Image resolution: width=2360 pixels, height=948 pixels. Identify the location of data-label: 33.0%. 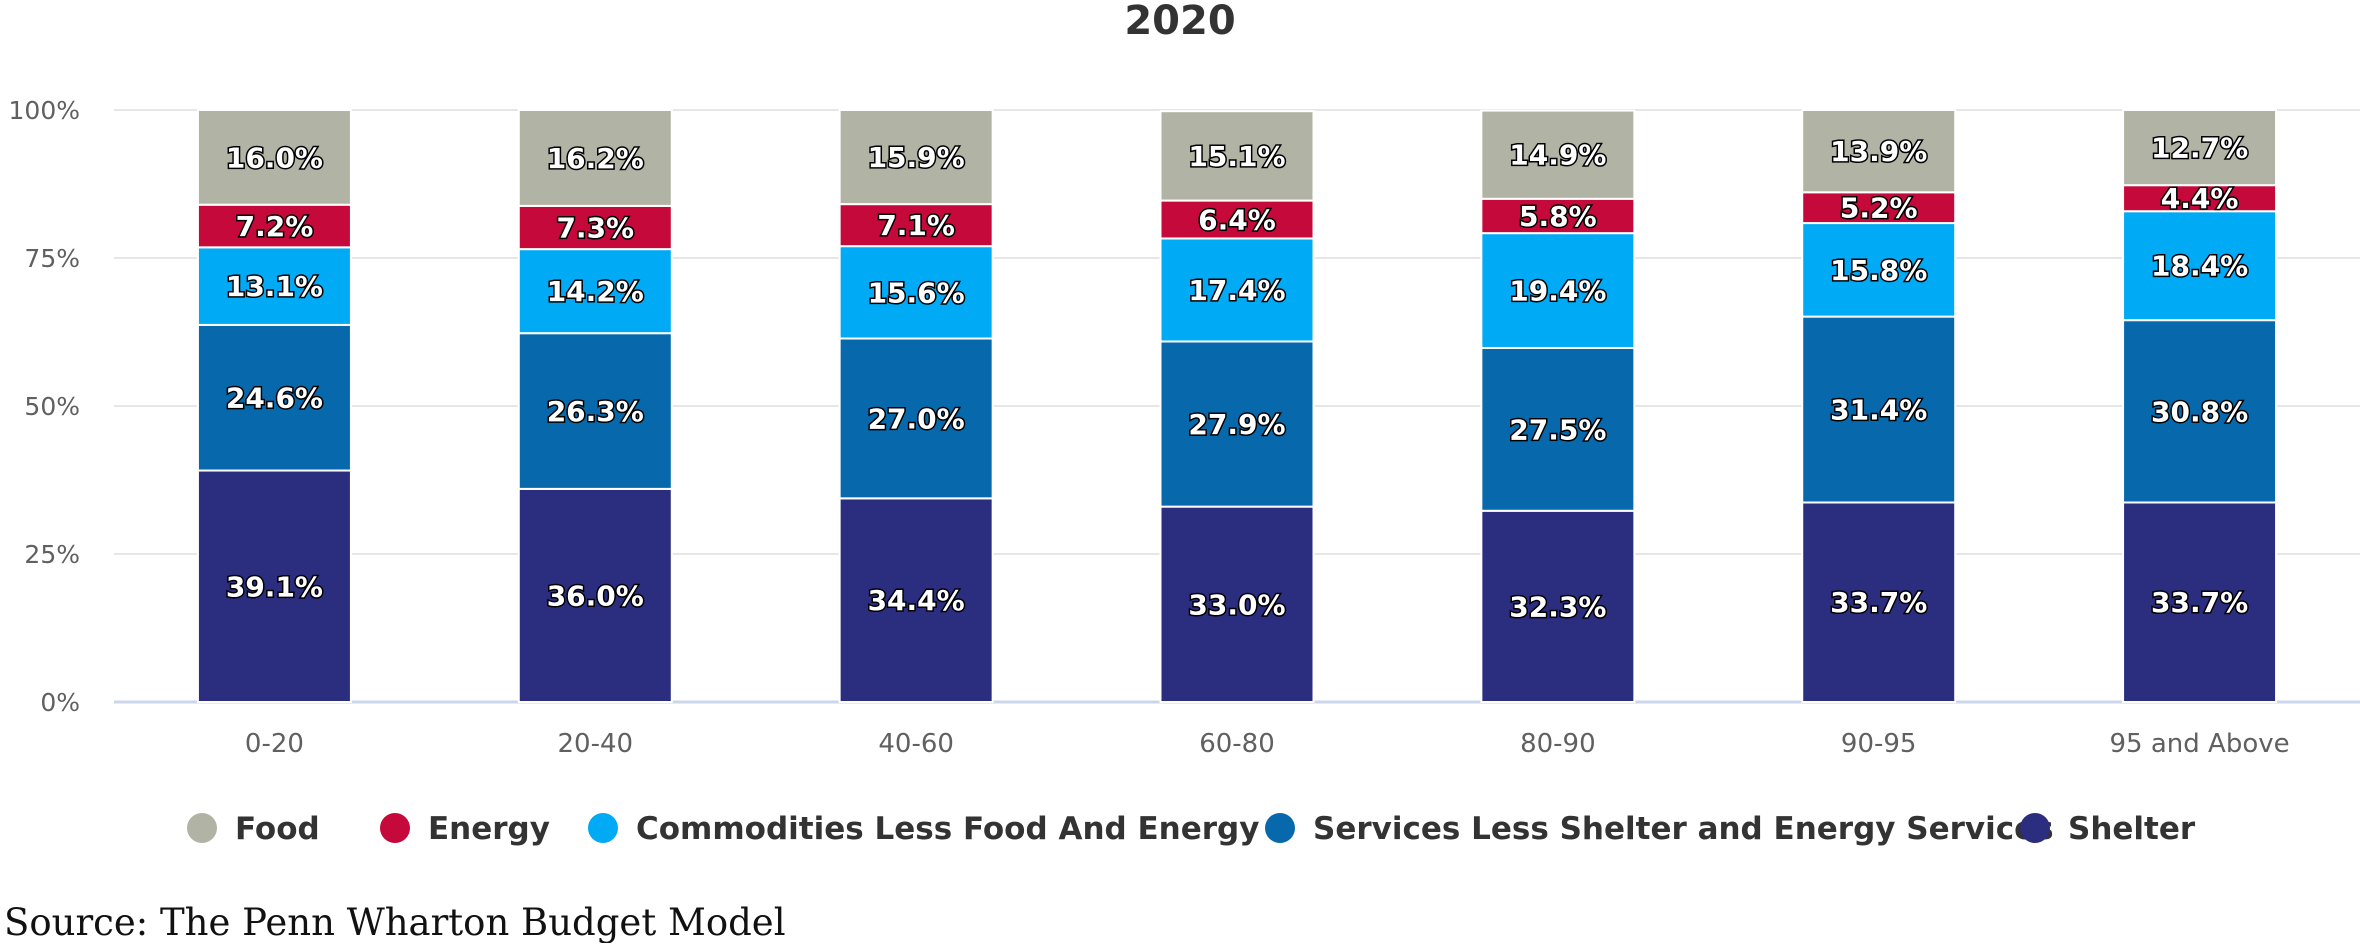
(1236, 604).